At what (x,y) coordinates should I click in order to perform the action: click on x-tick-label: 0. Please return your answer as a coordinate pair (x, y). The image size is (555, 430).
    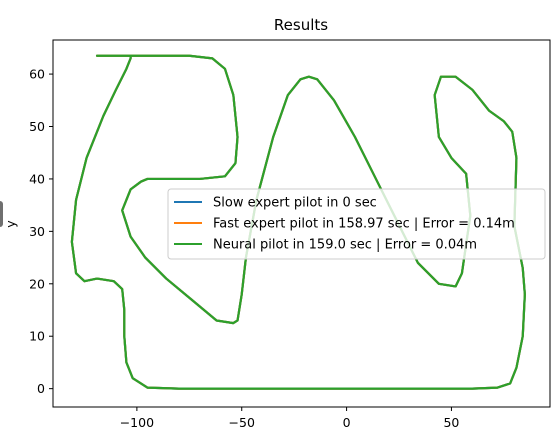
    Looking at the image, I should click on (347, 422).